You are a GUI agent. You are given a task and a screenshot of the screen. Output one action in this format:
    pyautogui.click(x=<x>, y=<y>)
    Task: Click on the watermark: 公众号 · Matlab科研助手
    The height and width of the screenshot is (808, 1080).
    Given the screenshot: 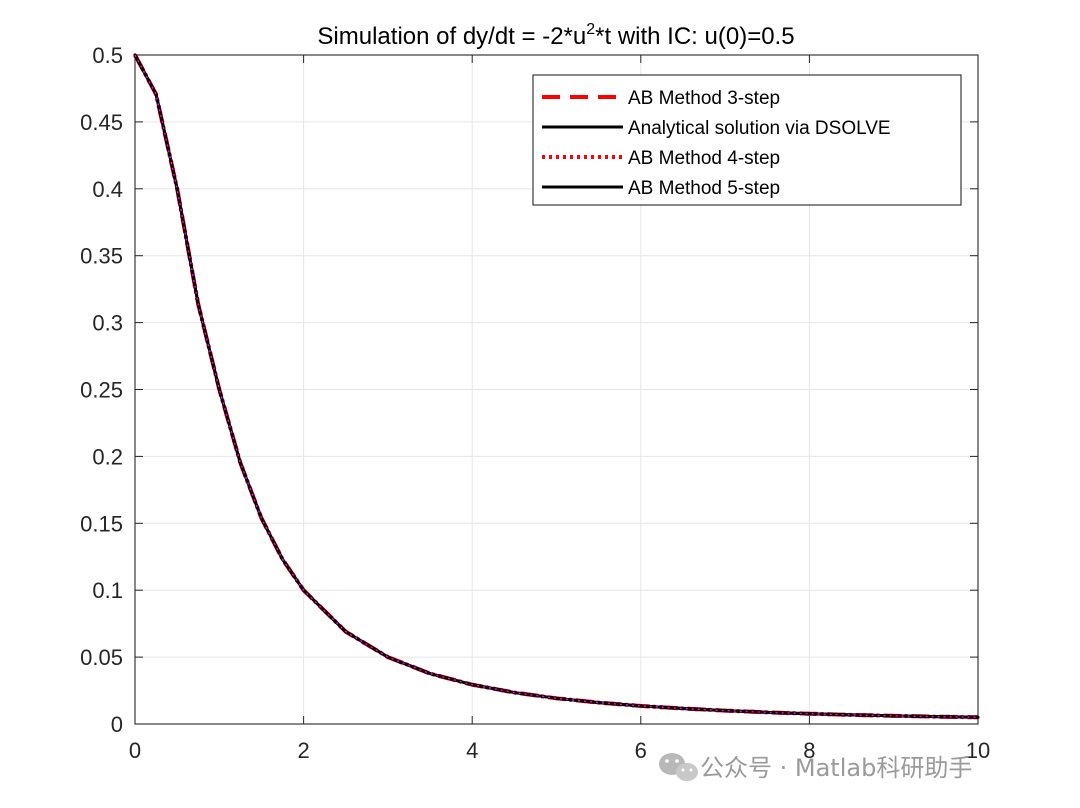 What is the action you would take?
    pyautogui.click(x=815, y=767)
    